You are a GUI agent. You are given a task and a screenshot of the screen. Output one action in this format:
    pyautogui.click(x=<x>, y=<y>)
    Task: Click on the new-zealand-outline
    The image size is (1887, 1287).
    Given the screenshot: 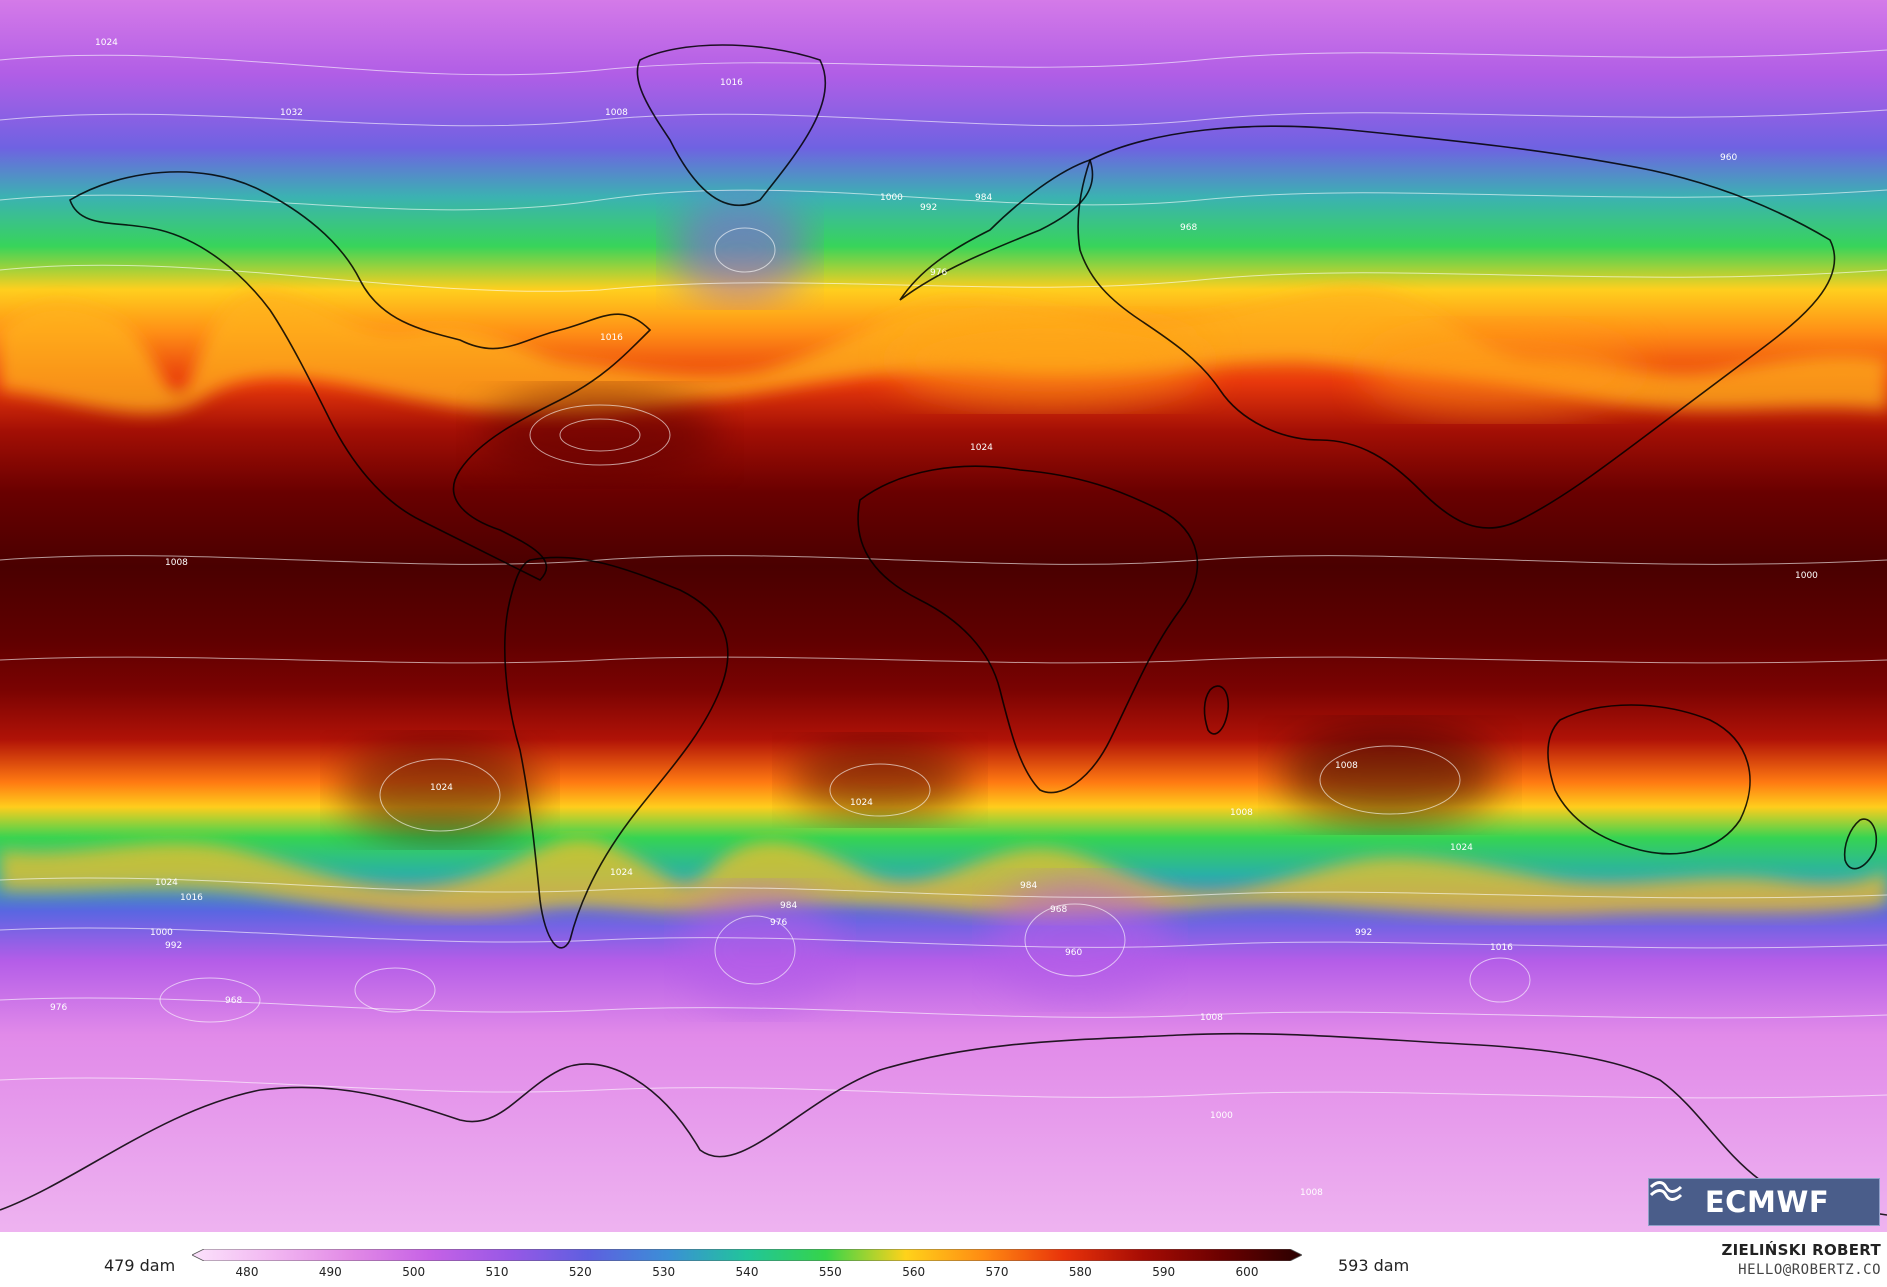 What is the action you would take?
    pyautogui.click(x=1860, y=844)
    